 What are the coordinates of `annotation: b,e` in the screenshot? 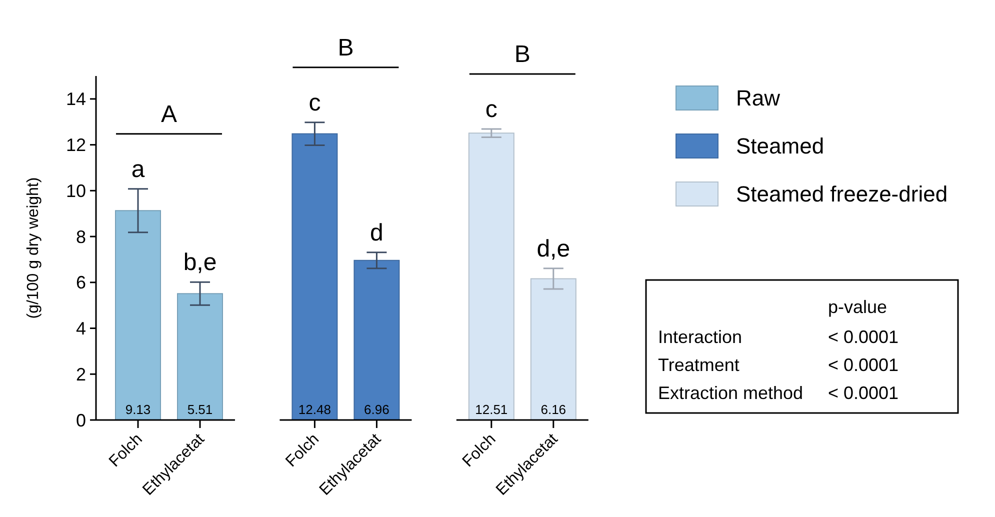 It's located at (200, 262).